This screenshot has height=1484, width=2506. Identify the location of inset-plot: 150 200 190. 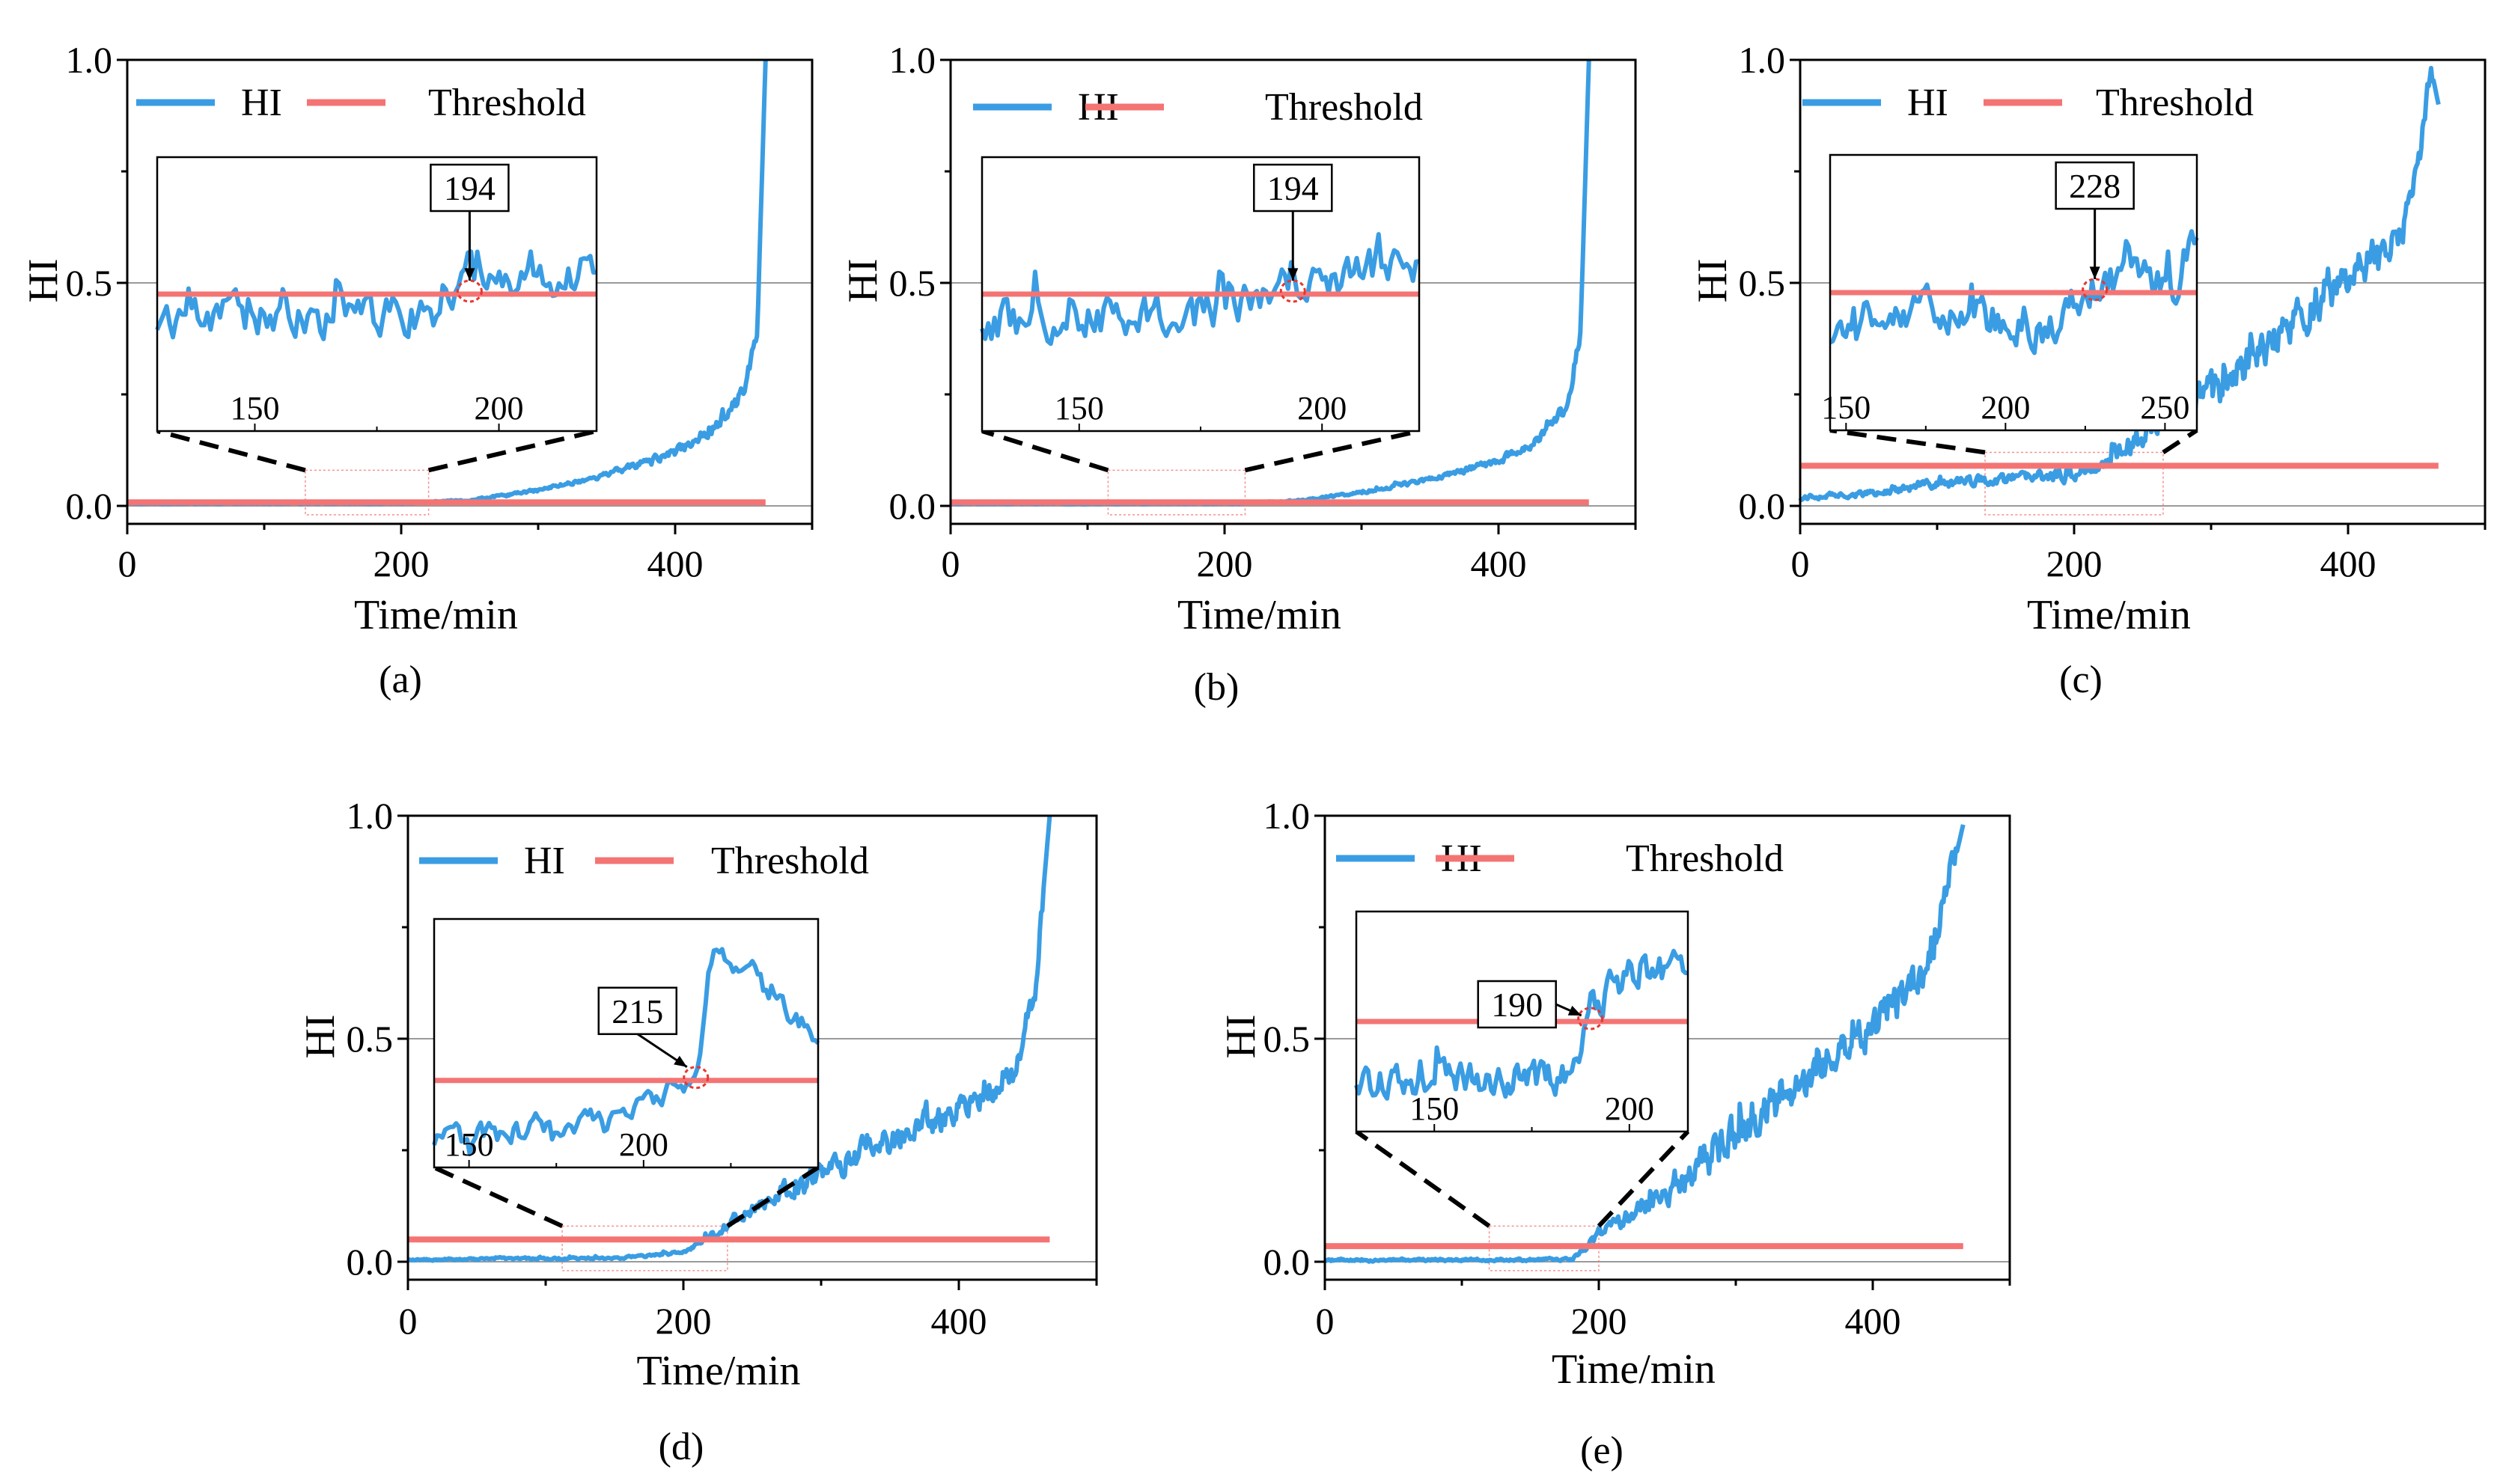
(1522, 1021).